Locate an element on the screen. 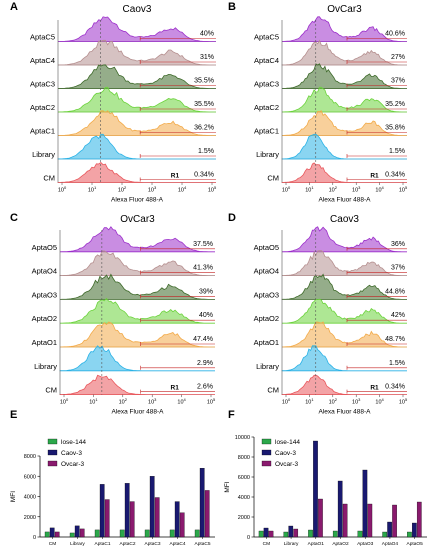 This screenshot has height=550, width=430. bar-ovcar-3-aptac4 is located at coordinates (182, 525).